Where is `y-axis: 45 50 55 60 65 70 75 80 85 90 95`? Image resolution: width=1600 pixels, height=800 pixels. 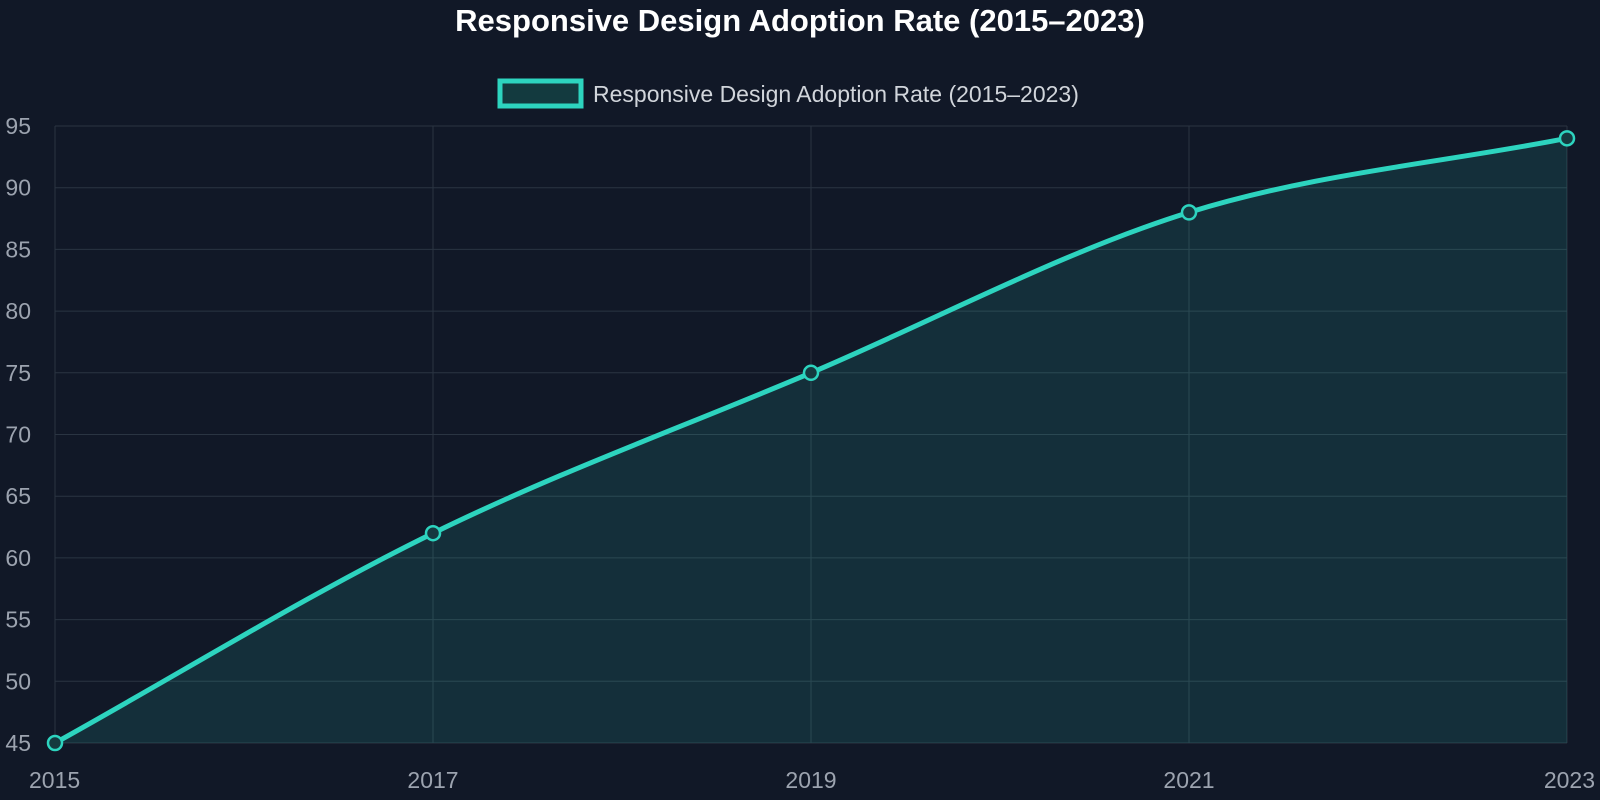
y-axis: 45 50 55 60 65 70 75 80 85 90 95 is located at coordinates (18, 434).